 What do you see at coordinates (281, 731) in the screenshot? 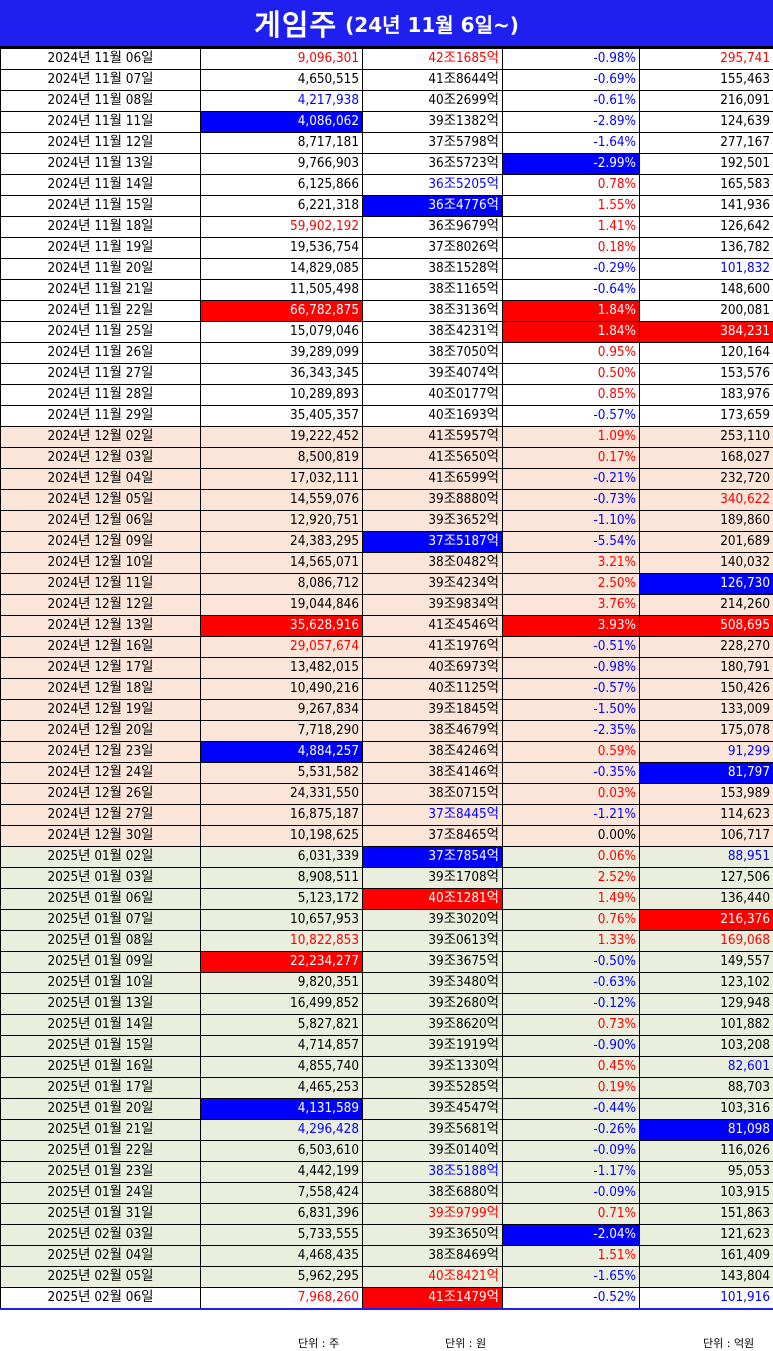
I see `volume-cell: 7,718,290` at bounding box center [281, 731].